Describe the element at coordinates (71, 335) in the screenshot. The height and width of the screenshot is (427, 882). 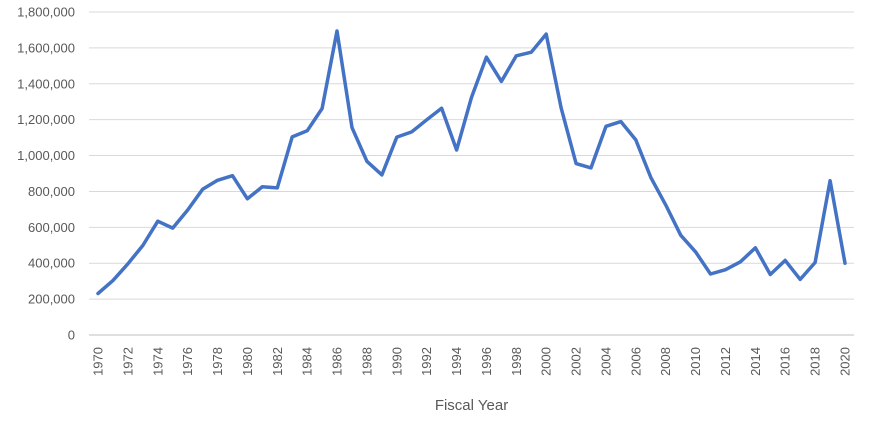
I see `y-tick-label: 0` at that location.